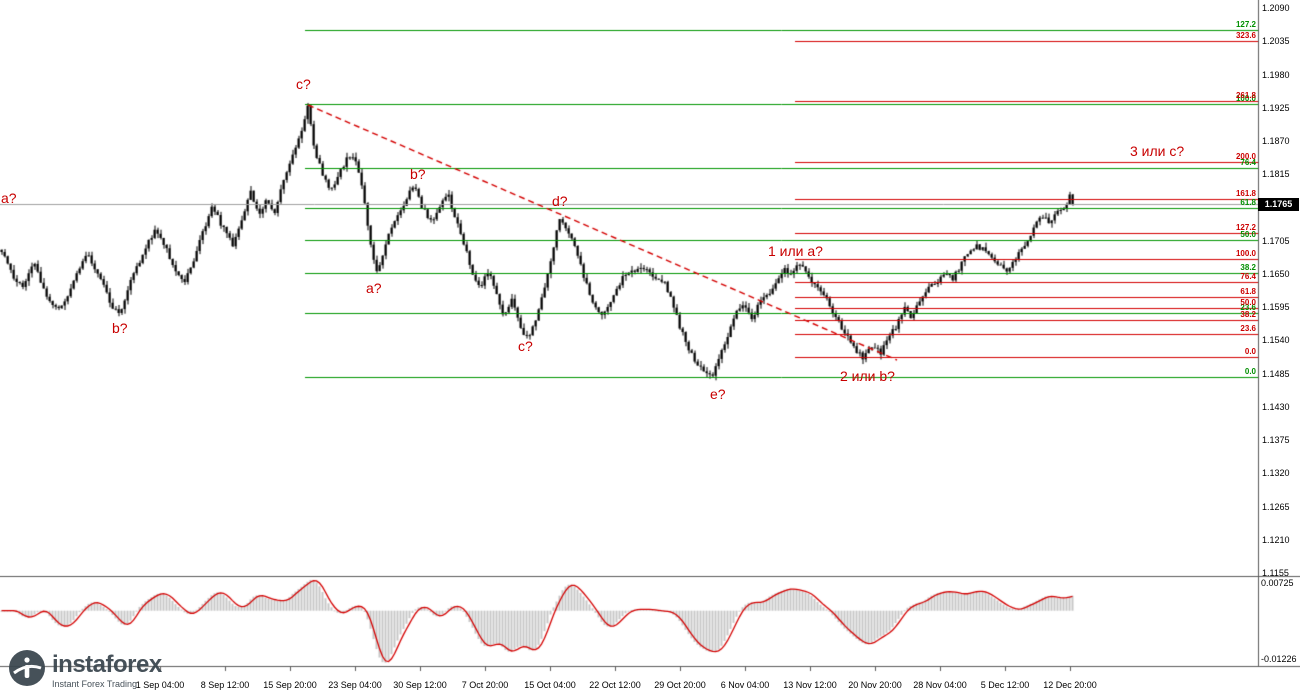 The width and height of the screenshot is (1300, 700). I want to click on time-axis-label: 29 Oct 20:00, so click(680, 685).